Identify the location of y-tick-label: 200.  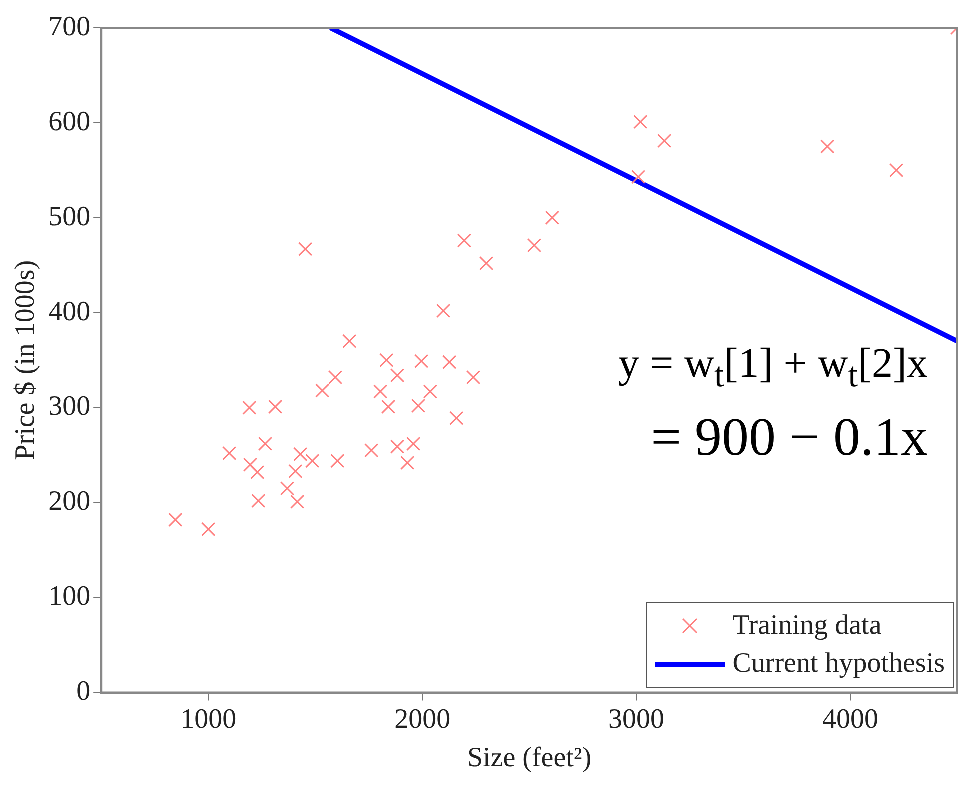
(69, 502).